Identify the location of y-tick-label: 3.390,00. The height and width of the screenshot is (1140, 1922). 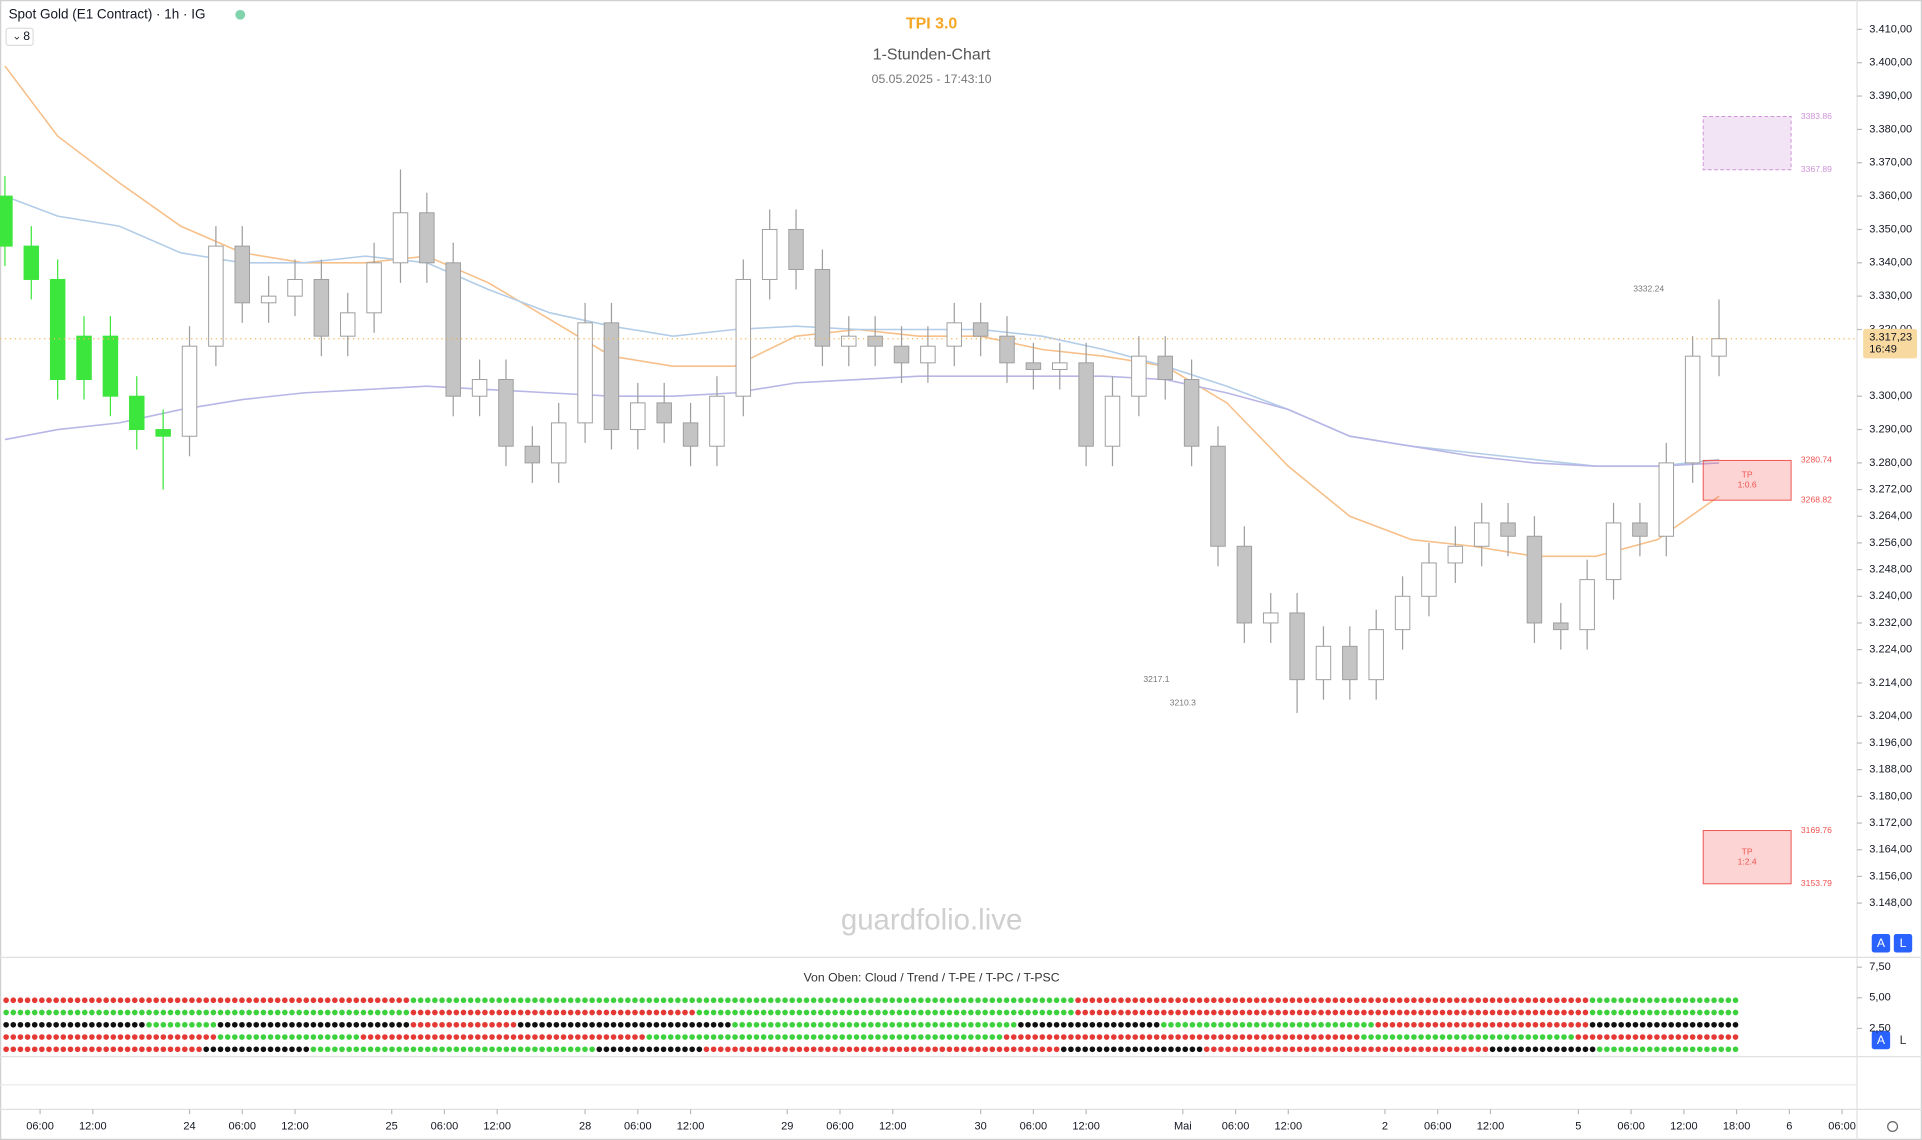
(1890, 96).